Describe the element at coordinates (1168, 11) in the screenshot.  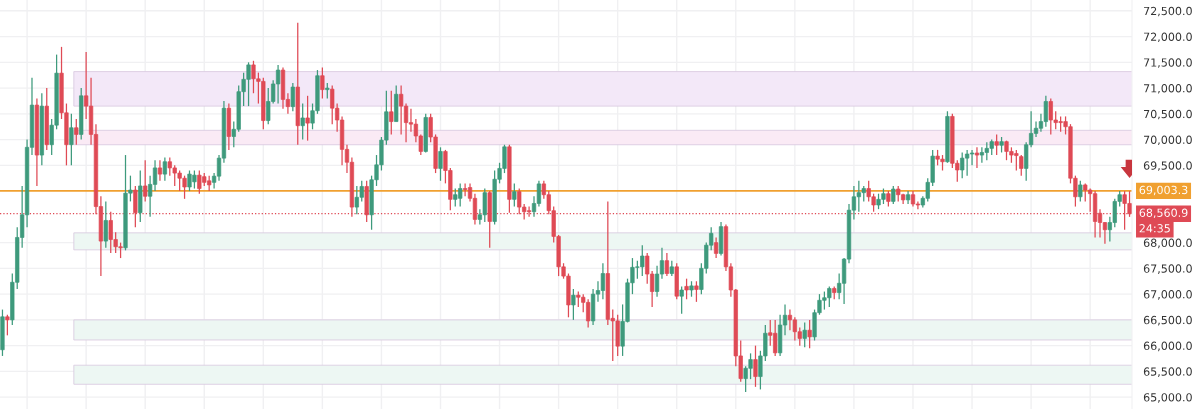
I see `y-tick-label: 72,500.0` at that location.